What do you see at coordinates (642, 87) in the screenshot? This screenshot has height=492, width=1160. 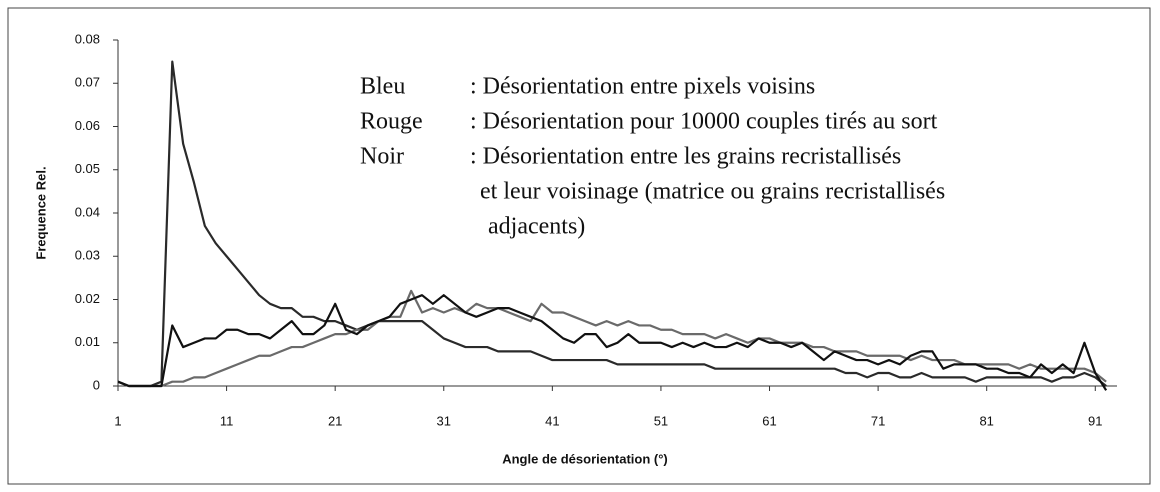 I see `annotation-text: : Désorientation entre pixels voisins` at bounding box center [642, 87].